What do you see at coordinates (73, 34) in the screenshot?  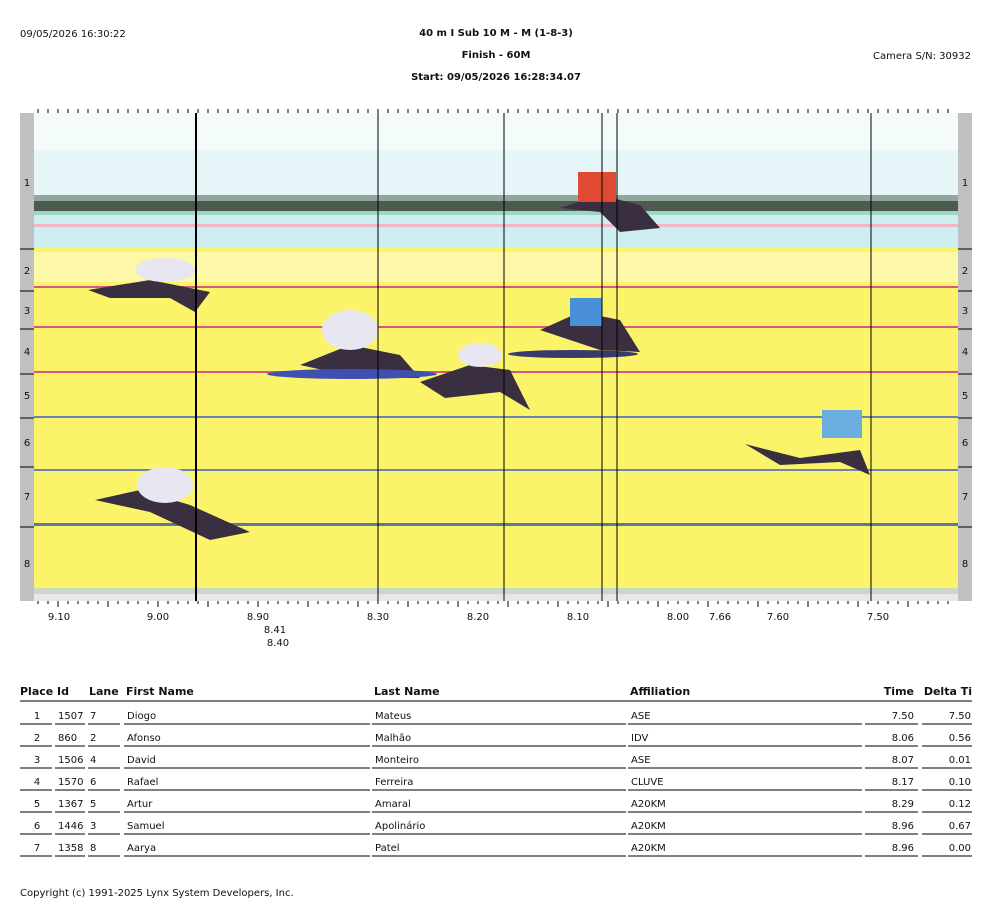 I see `timestamp: 09/05/2026 16:30:22` at bounding box center [73, 34].